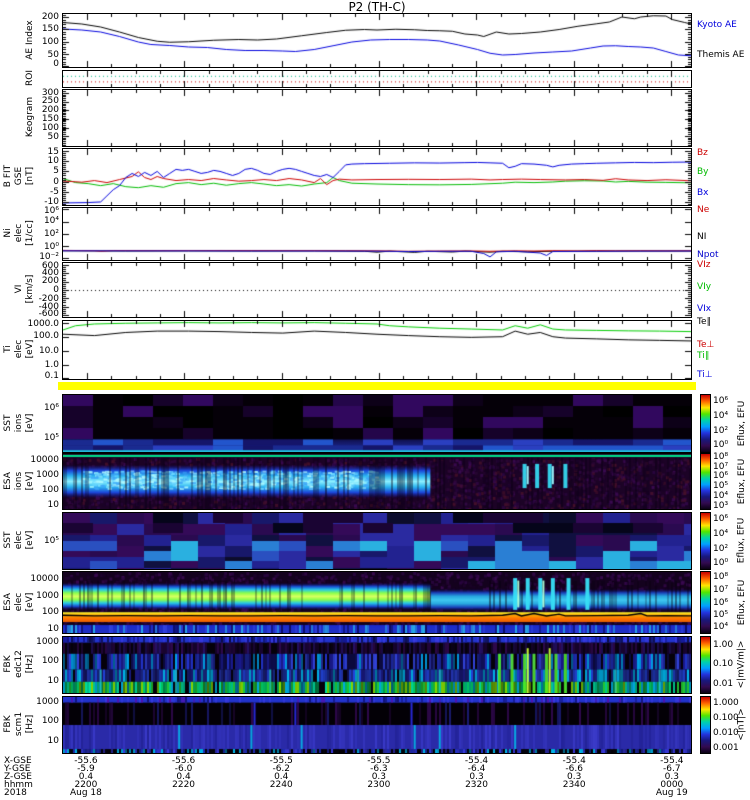  Describe the element at coordinates (721, 476) in the screenshot. I see `cbar-tick-esa_ion: 10⁶` at that location.